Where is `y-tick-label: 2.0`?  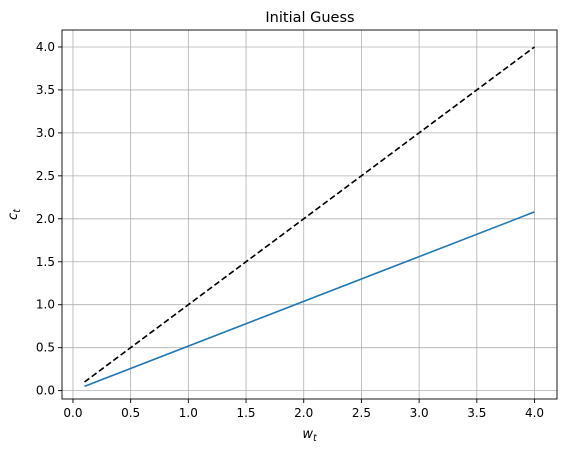 y-tick-label: 2.0 is located at coordinates (45, 219).